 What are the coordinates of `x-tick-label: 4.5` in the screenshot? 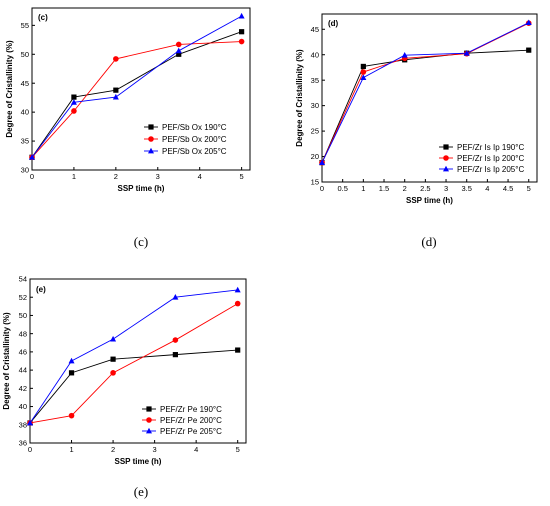 It's located at (508, 188).